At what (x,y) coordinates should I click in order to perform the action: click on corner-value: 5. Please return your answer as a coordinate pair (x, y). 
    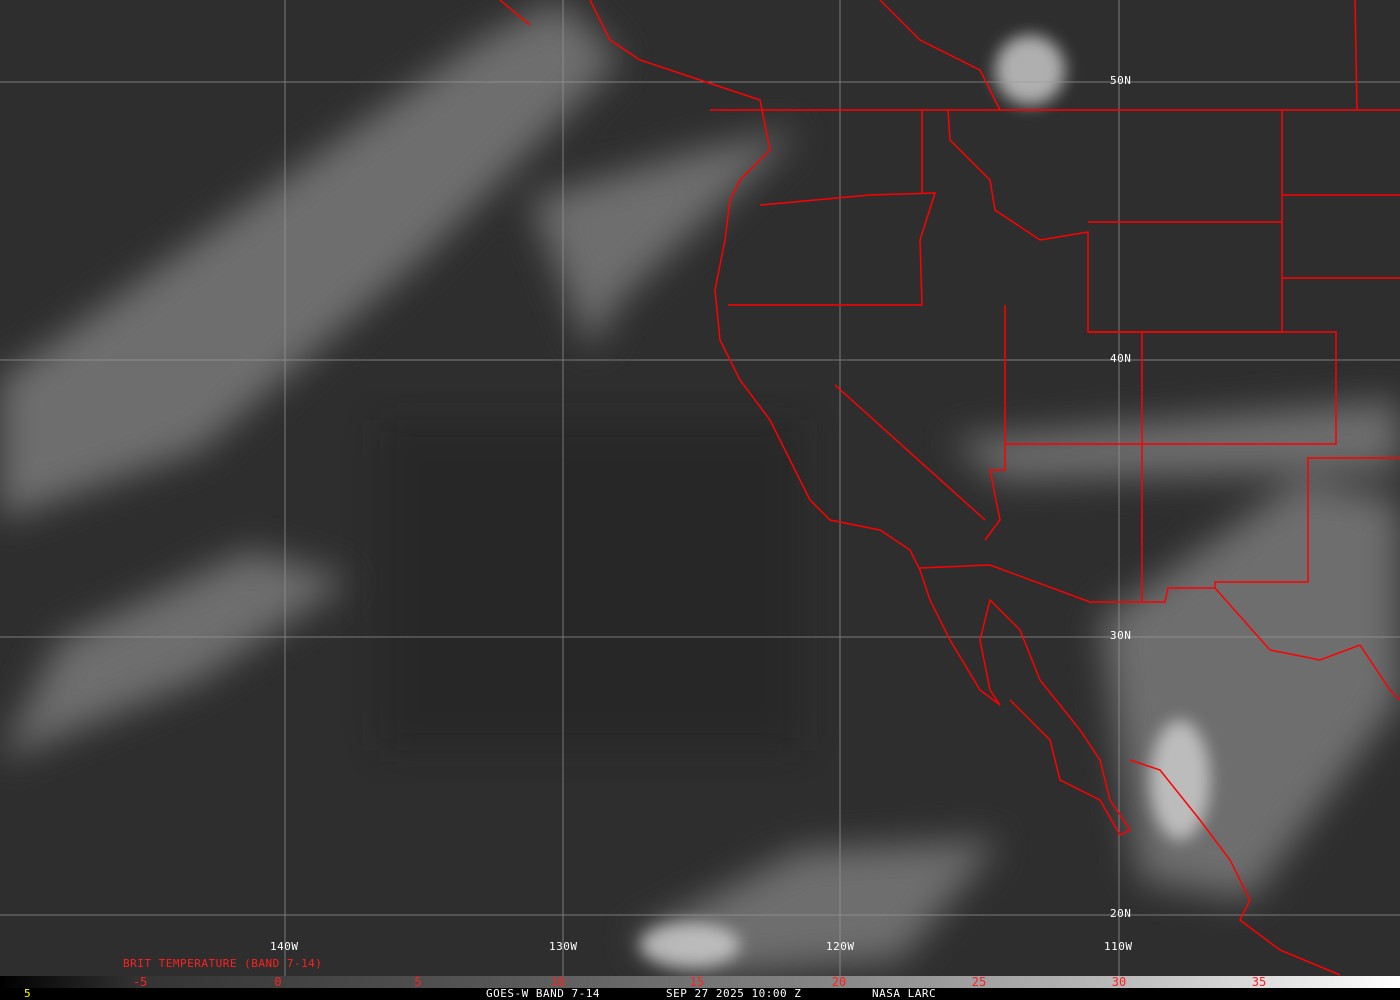
    Looking at the image, I should click on (28, 993).